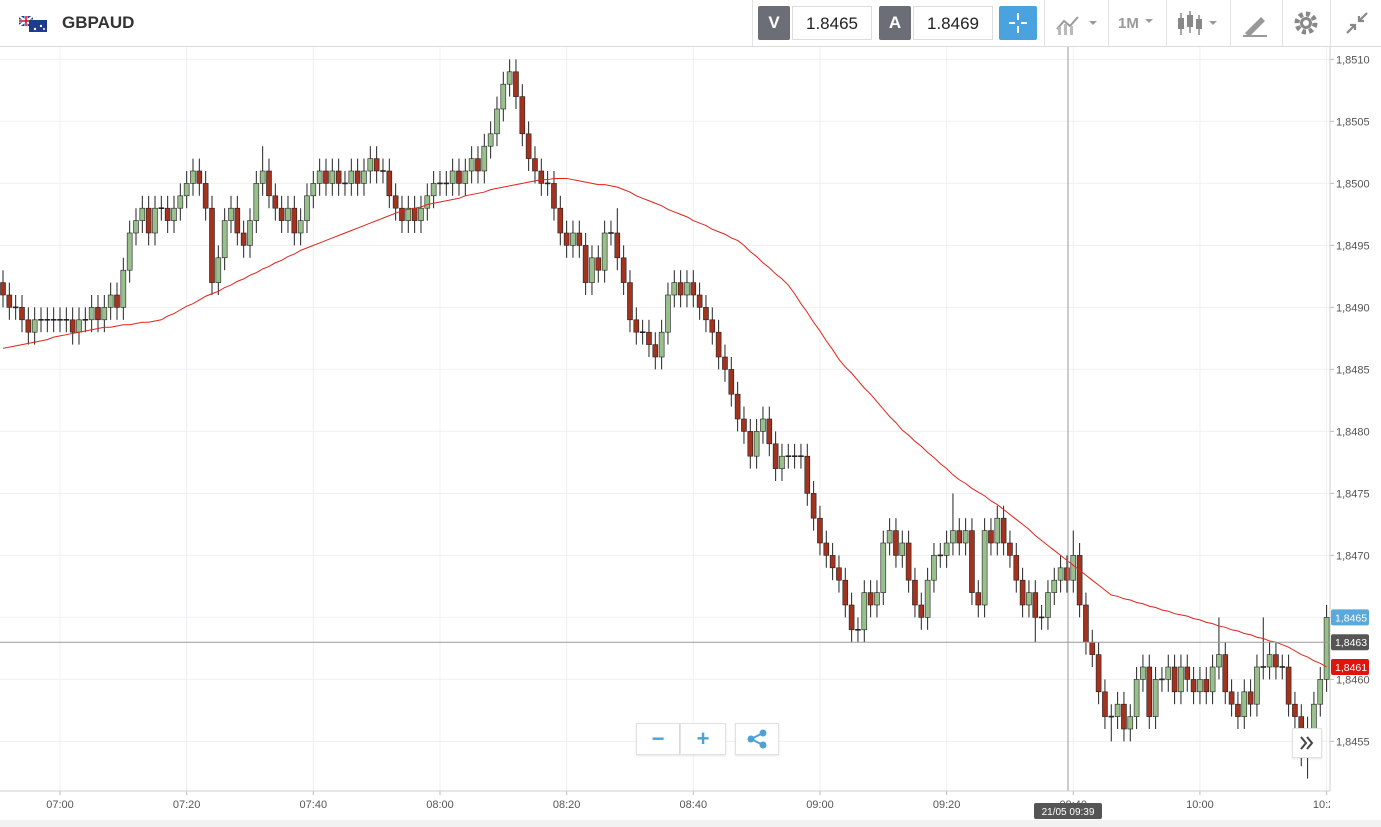 The width and height of the screenshot is (1381, 827). Describe the element at coordinates (1357, 23) in the screenshot. I see `collapse-button` at that location.